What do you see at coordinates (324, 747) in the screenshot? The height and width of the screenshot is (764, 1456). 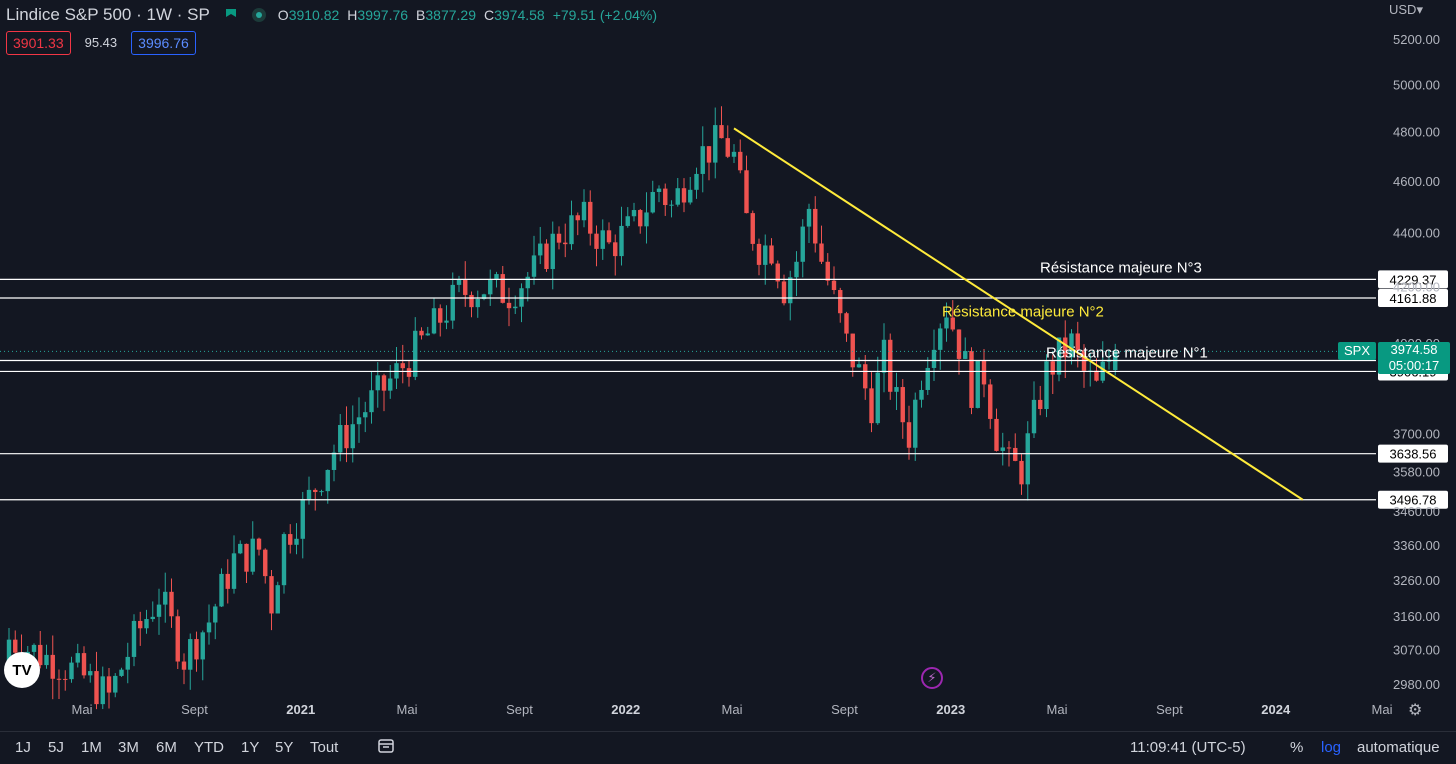 I see `timeframe-all: Tout` at bounding box center [324, 747].